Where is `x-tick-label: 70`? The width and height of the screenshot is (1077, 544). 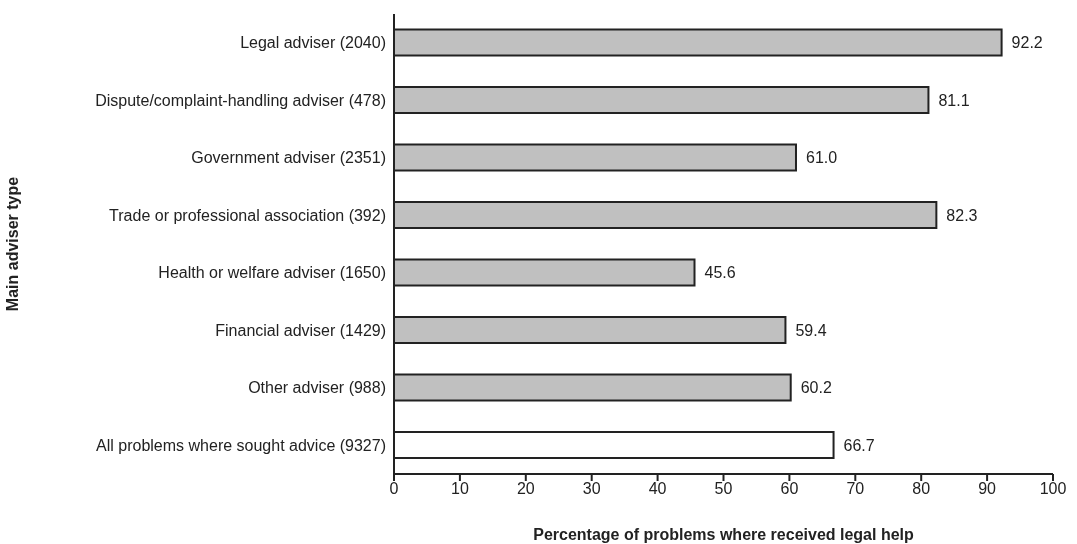
x-tick-label: 70 is located at coordinates (855, 489).